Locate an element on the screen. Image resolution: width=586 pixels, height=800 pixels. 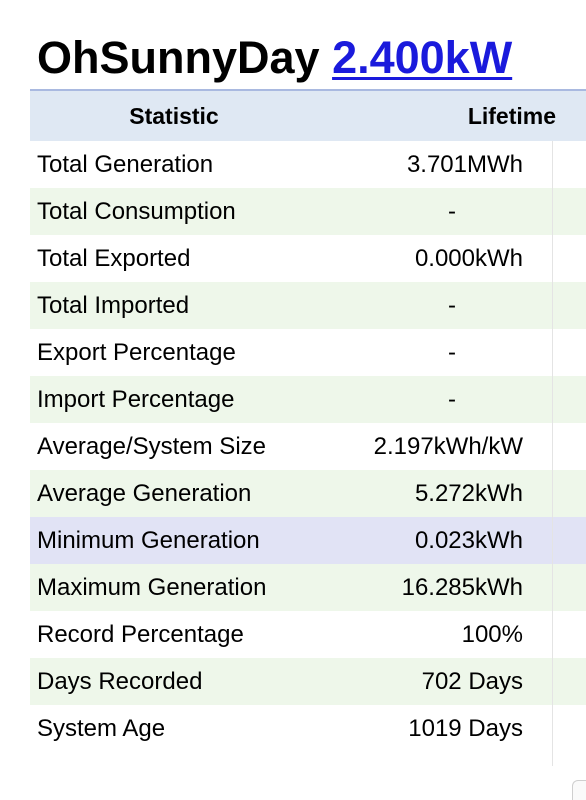
table-row: Average/System Size 2.197kWh/kW is located at coordinates (308, 446).